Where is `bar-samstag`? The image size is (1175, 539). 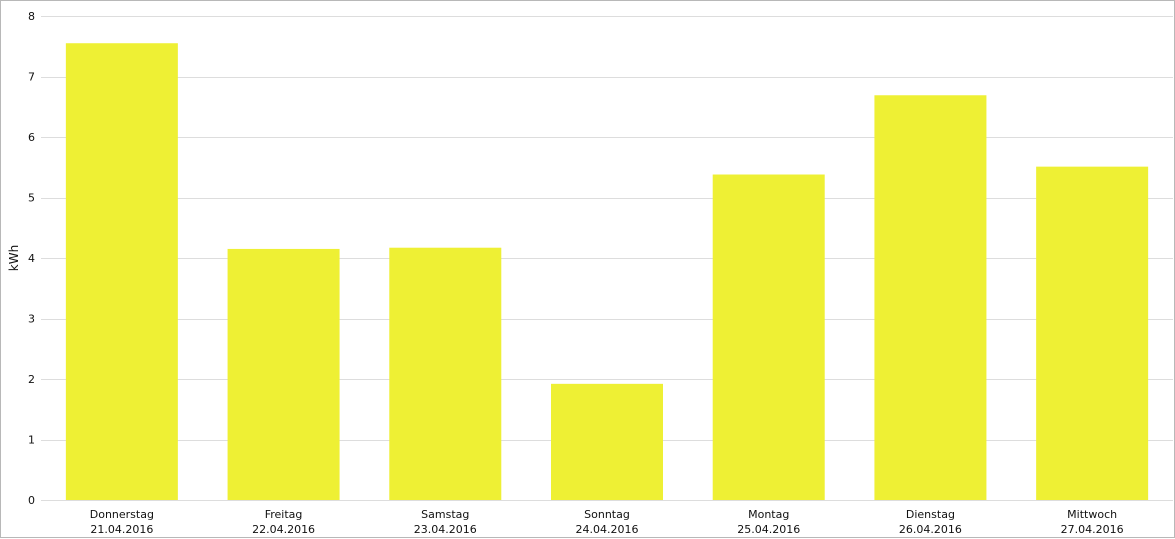 bar-samstag is located at coordinates (445, 373).